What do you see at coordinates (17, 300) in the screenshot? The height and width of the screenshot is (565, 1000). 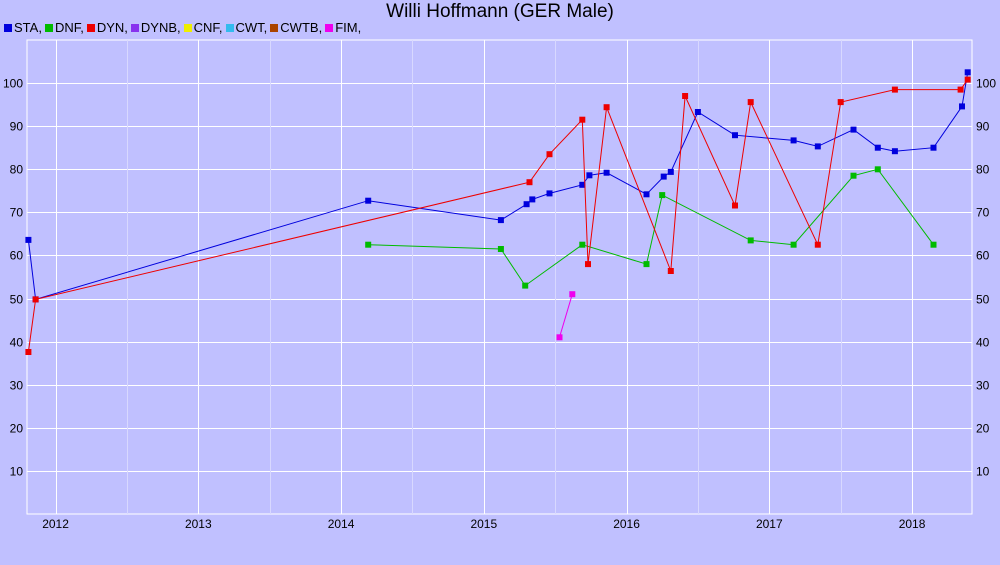 I see `y-tick-label-left: 50` at bounding box center [17, 300].